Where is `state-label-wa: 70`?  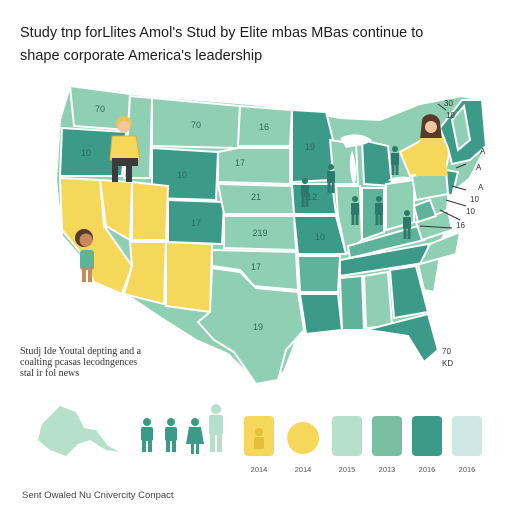 state-label-wa: 70 is located at coordinates (100, 109).